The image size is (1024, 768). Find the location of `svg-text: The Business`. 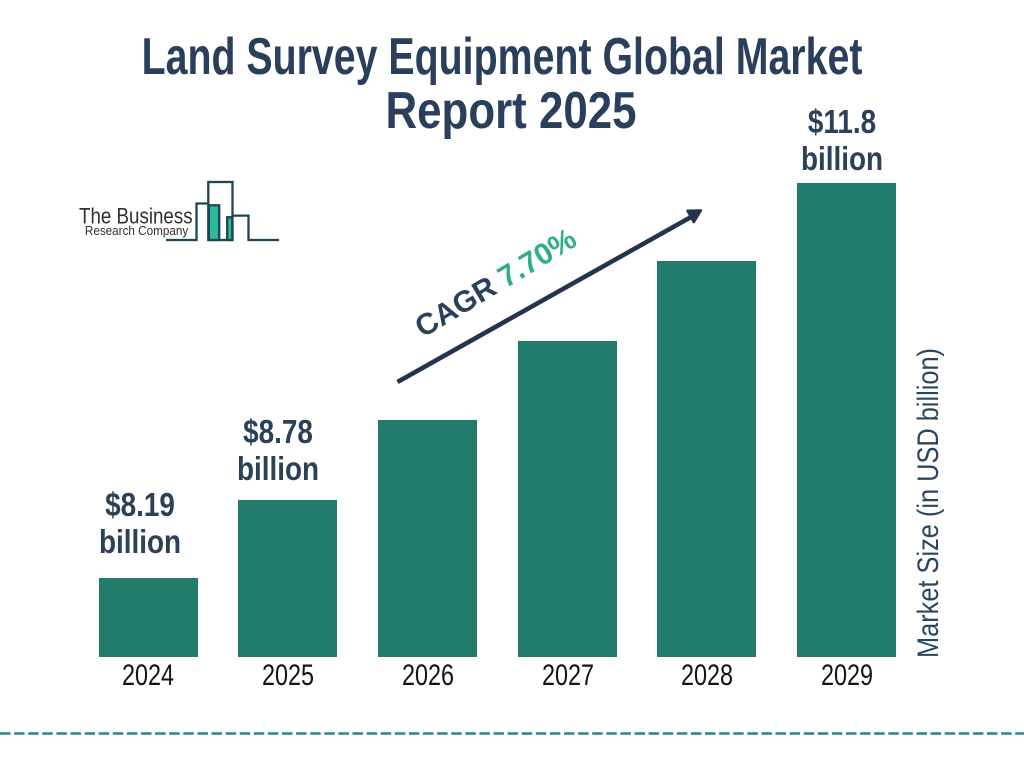

svg-text: The Business is located at coordinates (136, 216).